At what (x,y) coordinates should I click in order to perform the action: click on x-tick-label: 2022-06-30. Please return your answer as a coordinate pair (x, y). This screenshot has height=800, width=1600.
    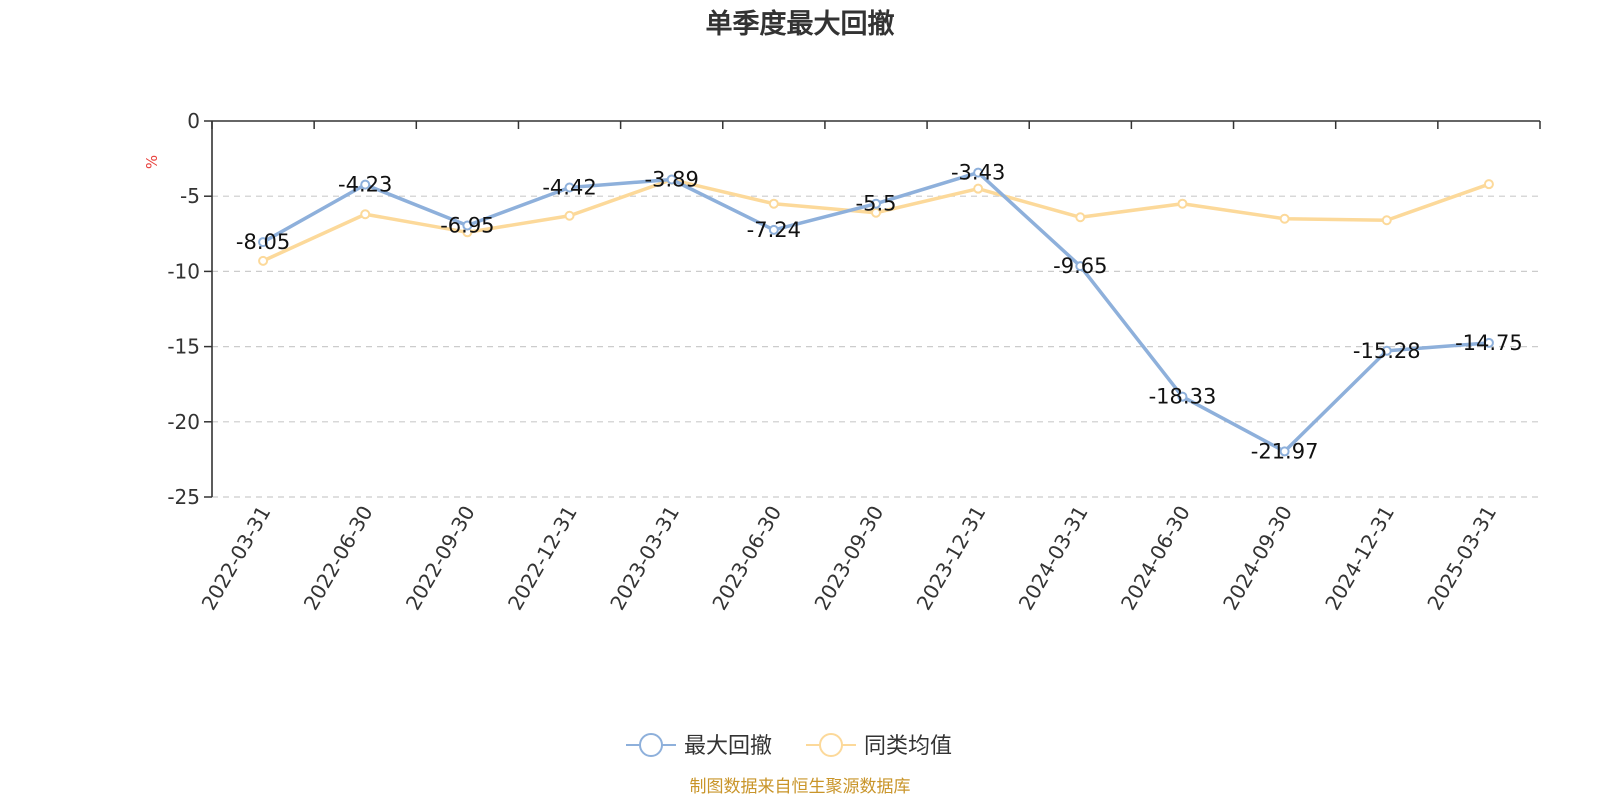
    Looking at the image, I should click on (338, 558).